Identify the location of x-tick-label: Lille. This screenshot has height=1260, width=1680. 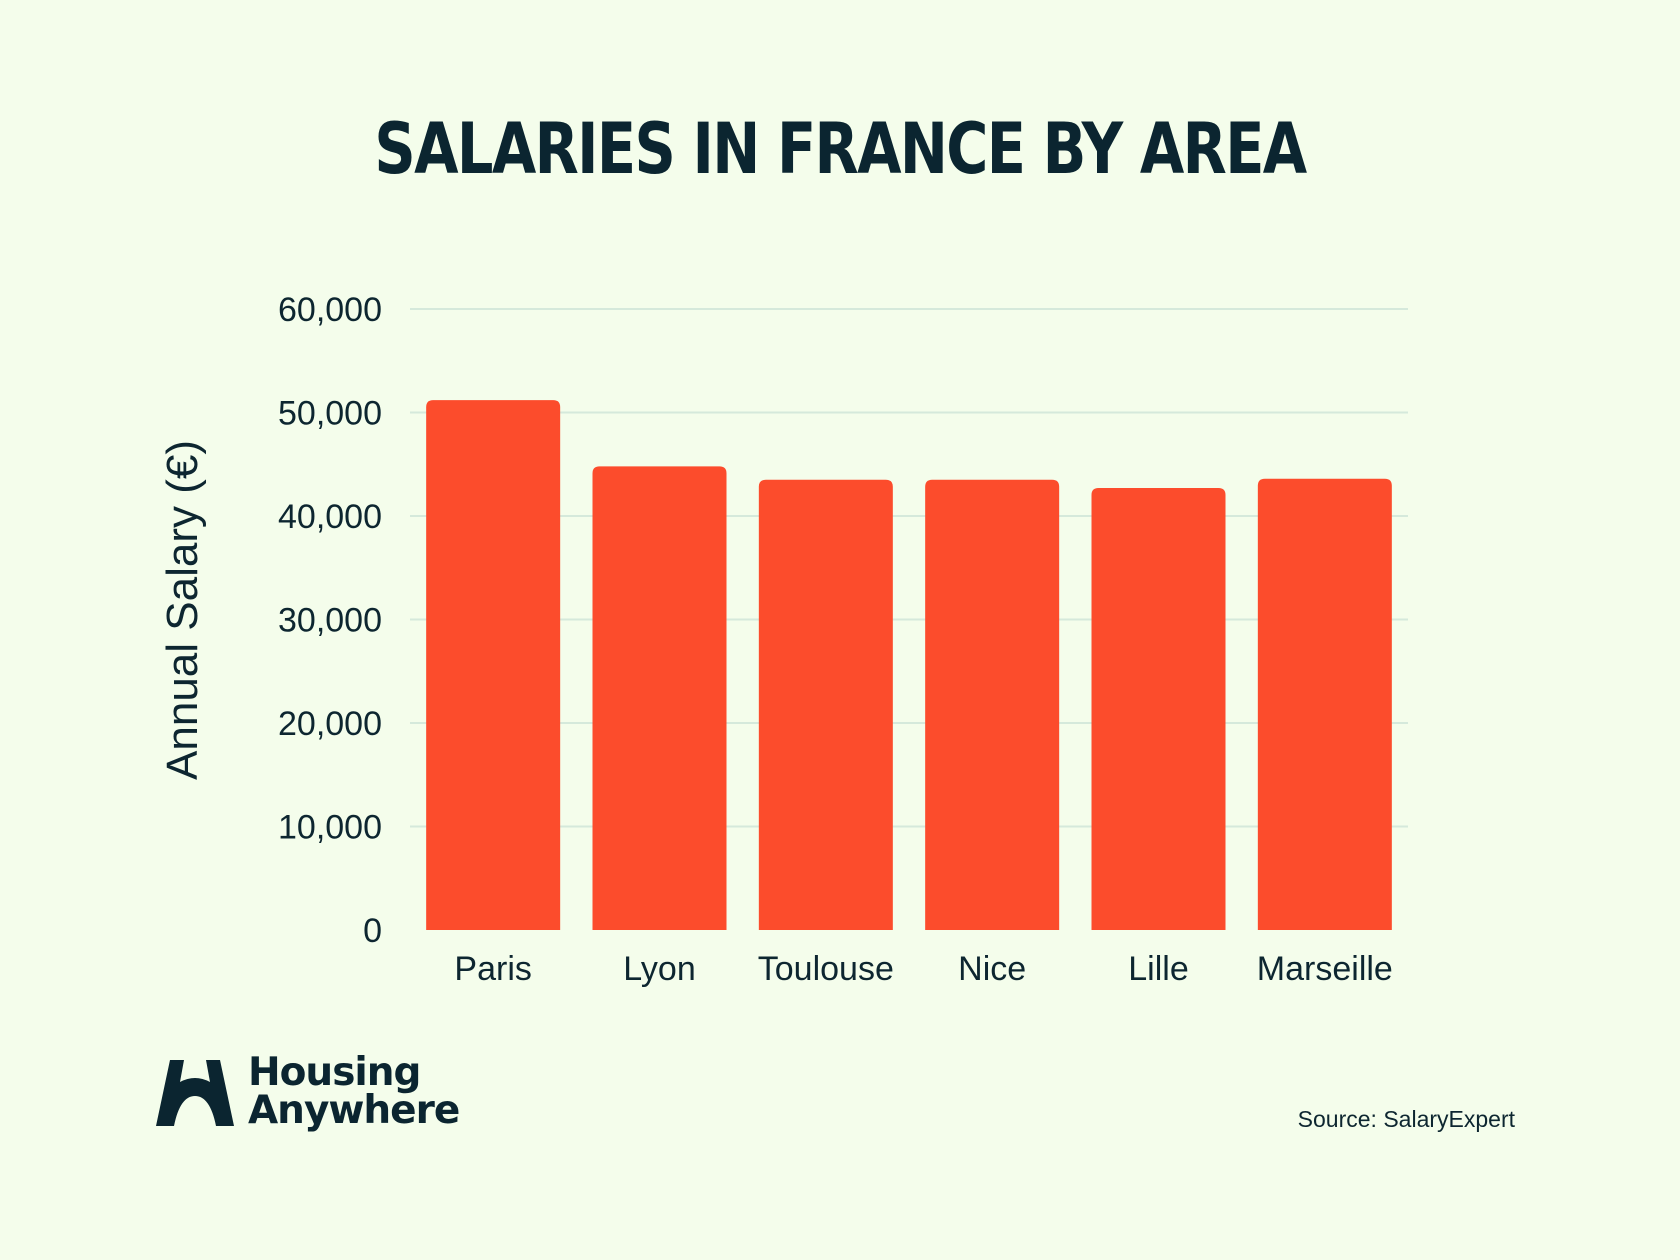
(1158, 969).